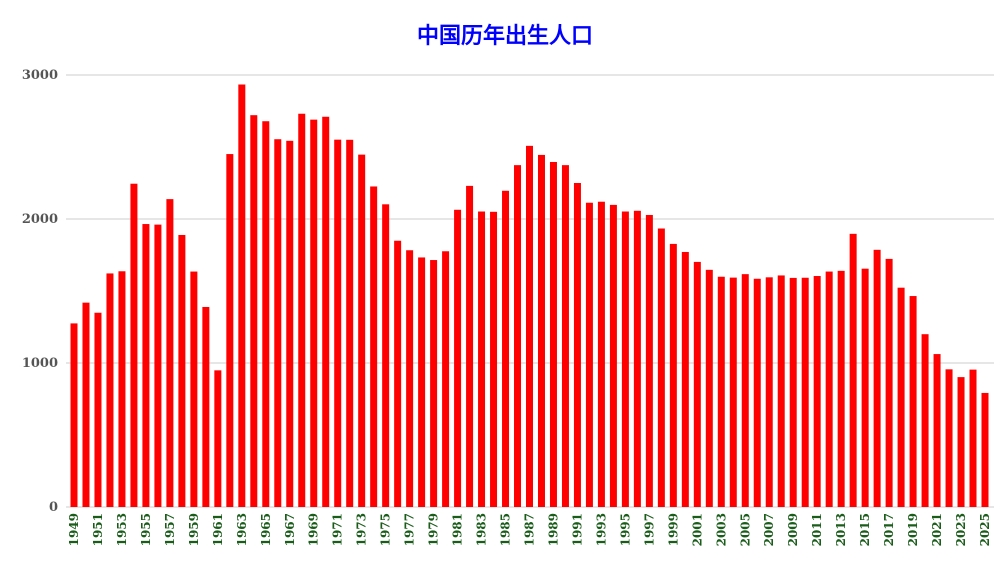  Describe the element at coordinates (386, 355) in the screenshot. I see `bar-1975` at that location.